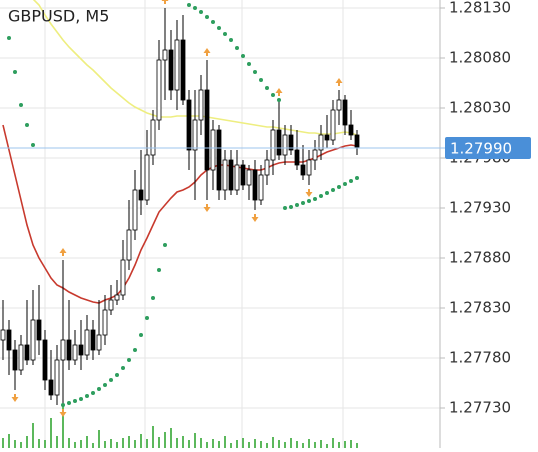 The height and width of the screenshot is (452, 538). I want to click on chart-title: GBPUSD, M5, so click(58, 16).